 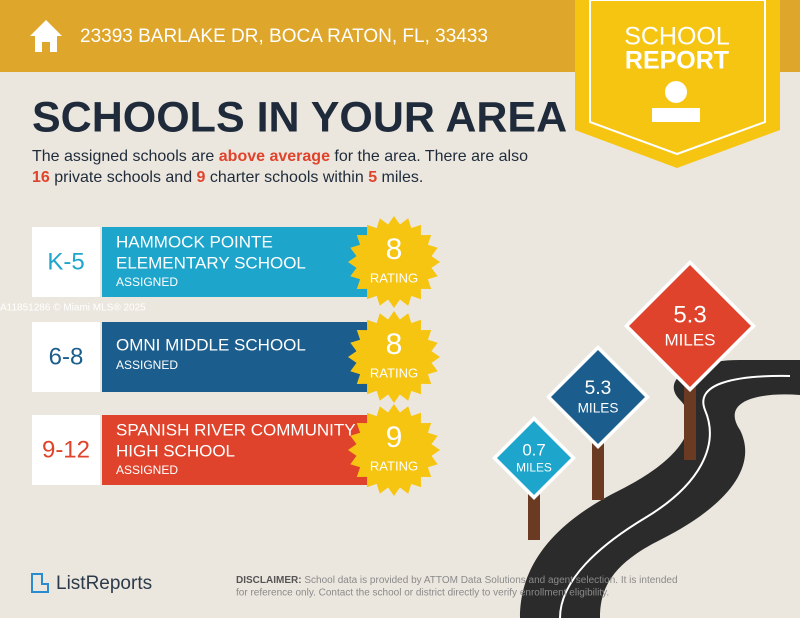 What do you see at coordinates (372, 177) in the screenshot?
I see `radius: 5` at bounding box center [372, 177].